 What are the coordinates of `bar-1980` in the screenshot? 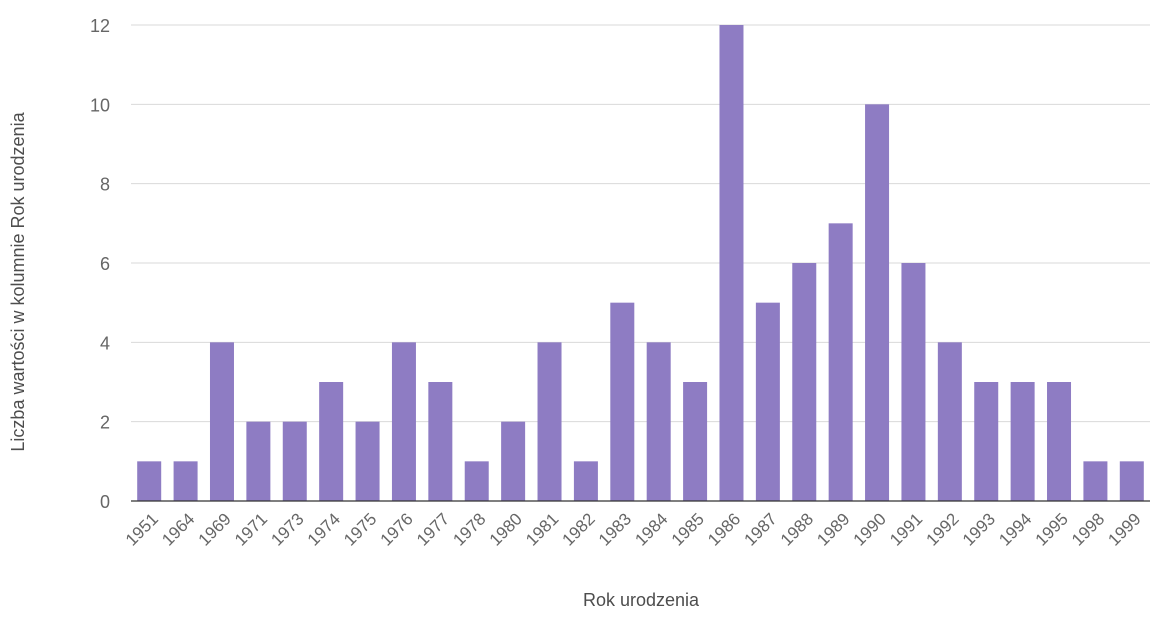 It's located at (513, 461).